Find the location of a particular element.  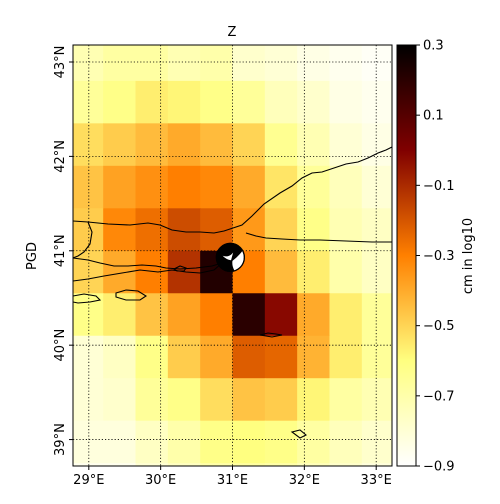

beachball-dilatation-upper is located at coordinates (228, 256).